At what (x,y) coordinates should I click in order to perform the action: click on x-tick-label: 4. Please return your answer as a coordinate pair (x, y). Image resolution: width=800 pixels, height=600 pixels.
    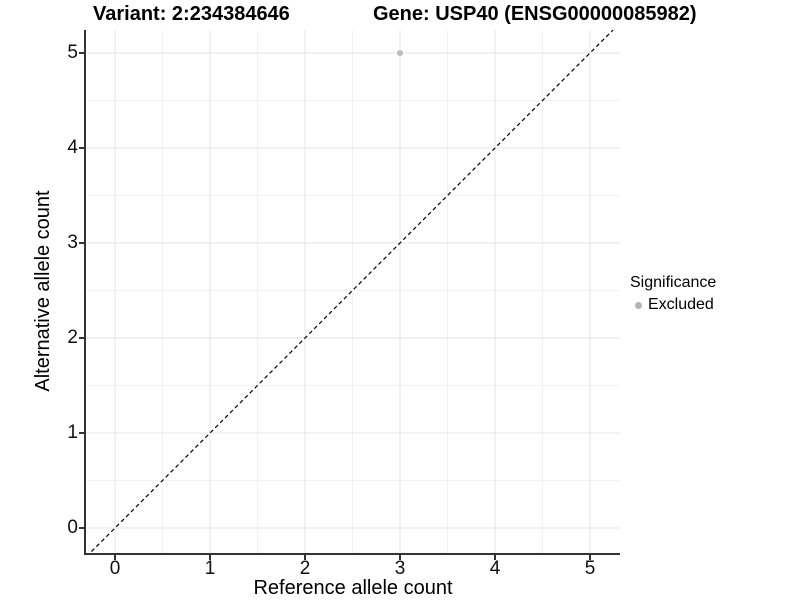
    Looking at the image, I should click on (495, 568).